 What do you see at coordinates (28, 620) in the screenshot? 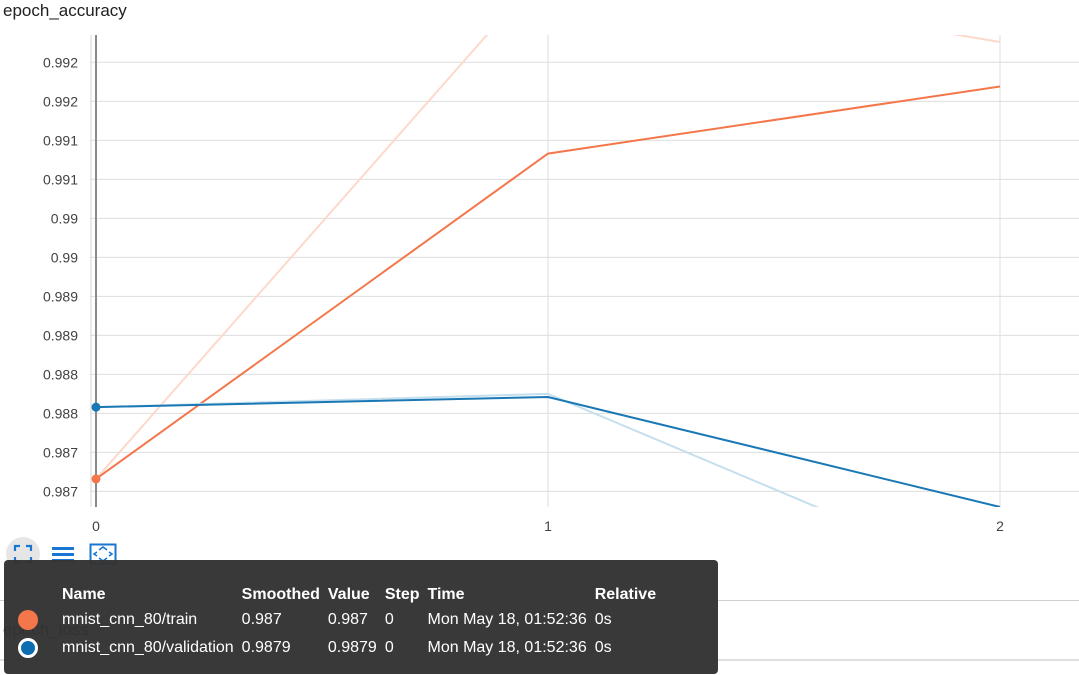
I see `series-swatch-train` at bounding box center [28, 620].